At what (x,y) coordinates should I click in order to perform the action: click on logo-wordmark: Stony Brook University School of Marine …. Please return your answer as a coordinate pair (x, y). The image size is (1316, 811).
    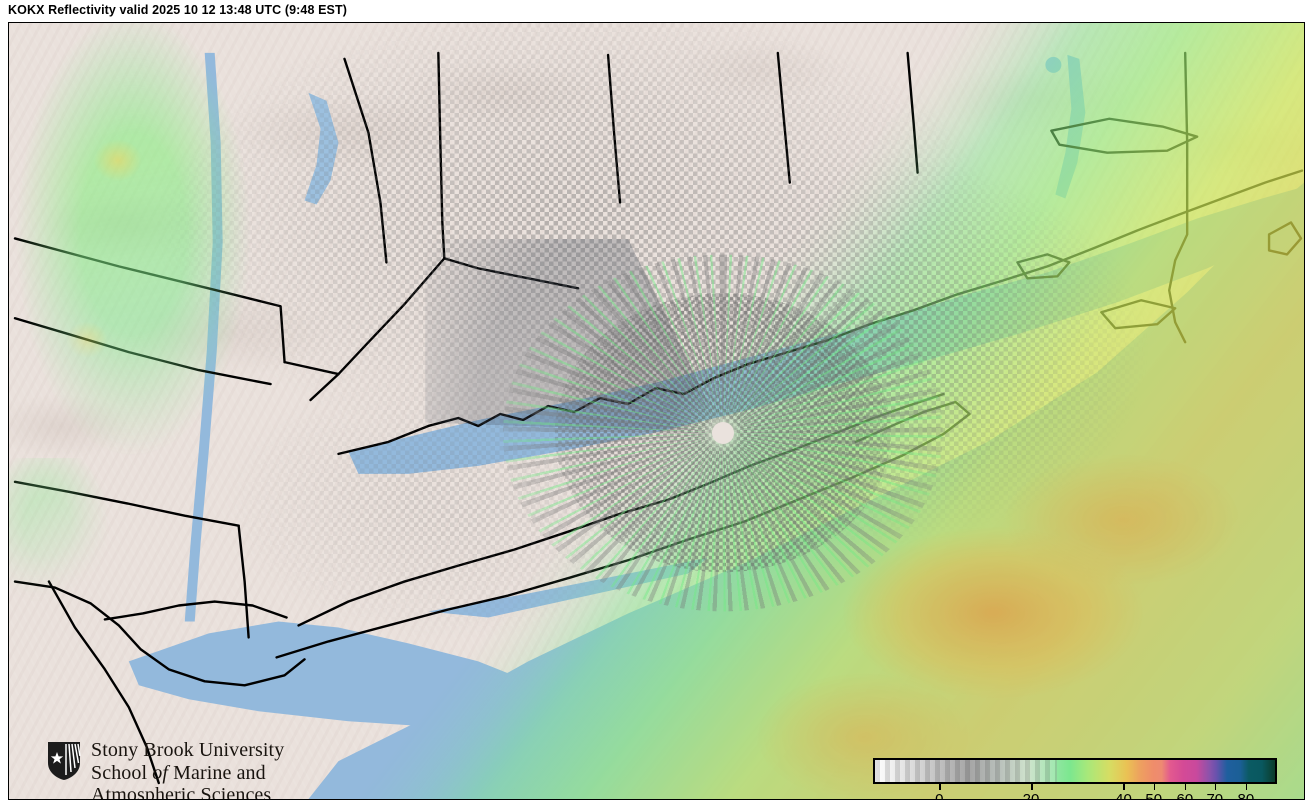
    Looking at the image, I should click on (188, 769).